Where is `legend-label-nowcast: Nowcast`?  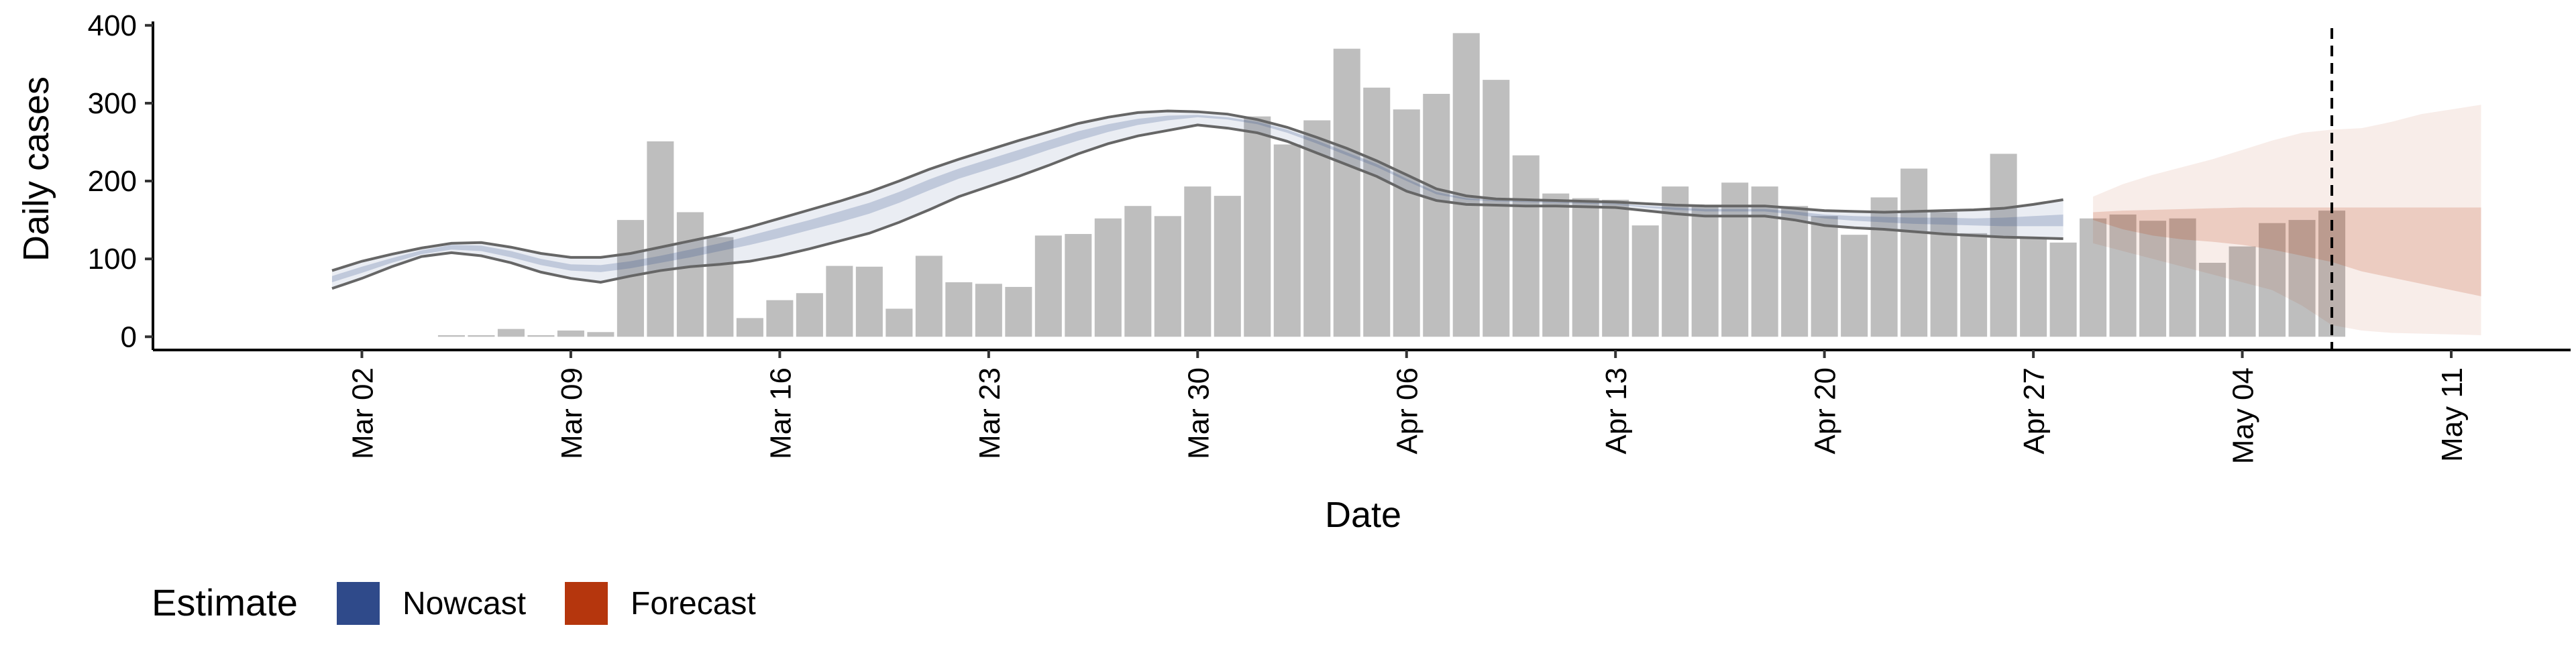 legend-label-nowcast: Nowcast is located at coordinates (464, 604).